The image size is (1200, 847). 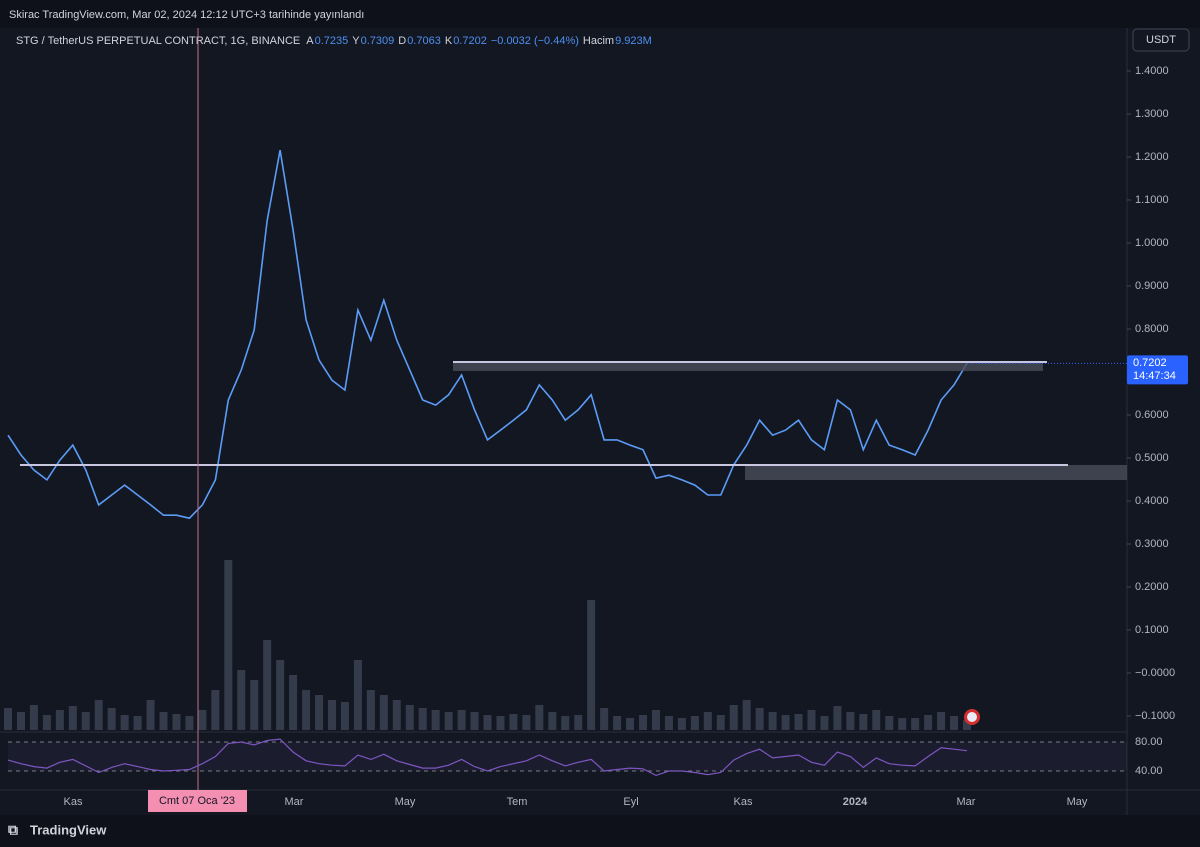 What do you see at coordinates (567, 756) in the screenshot?
I see `rsi-band` at bounding box center [567, 756].